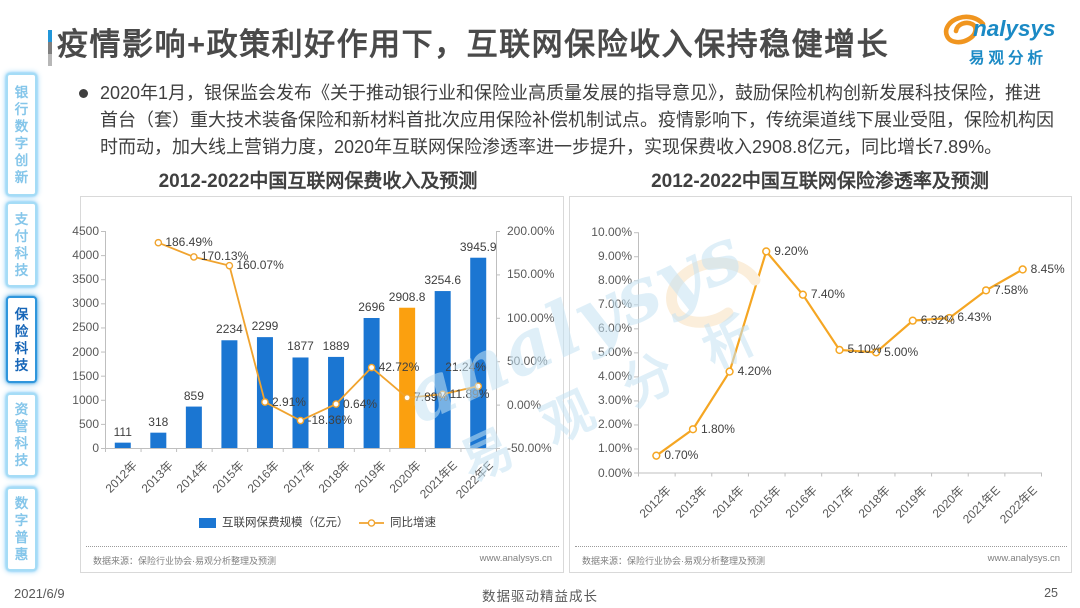 The image size is (1080, 608). What do you see at coordinates (431, 397) in the screenshot?
I see `growth-point-label: 7.89%` at bounding box center [431, 397].